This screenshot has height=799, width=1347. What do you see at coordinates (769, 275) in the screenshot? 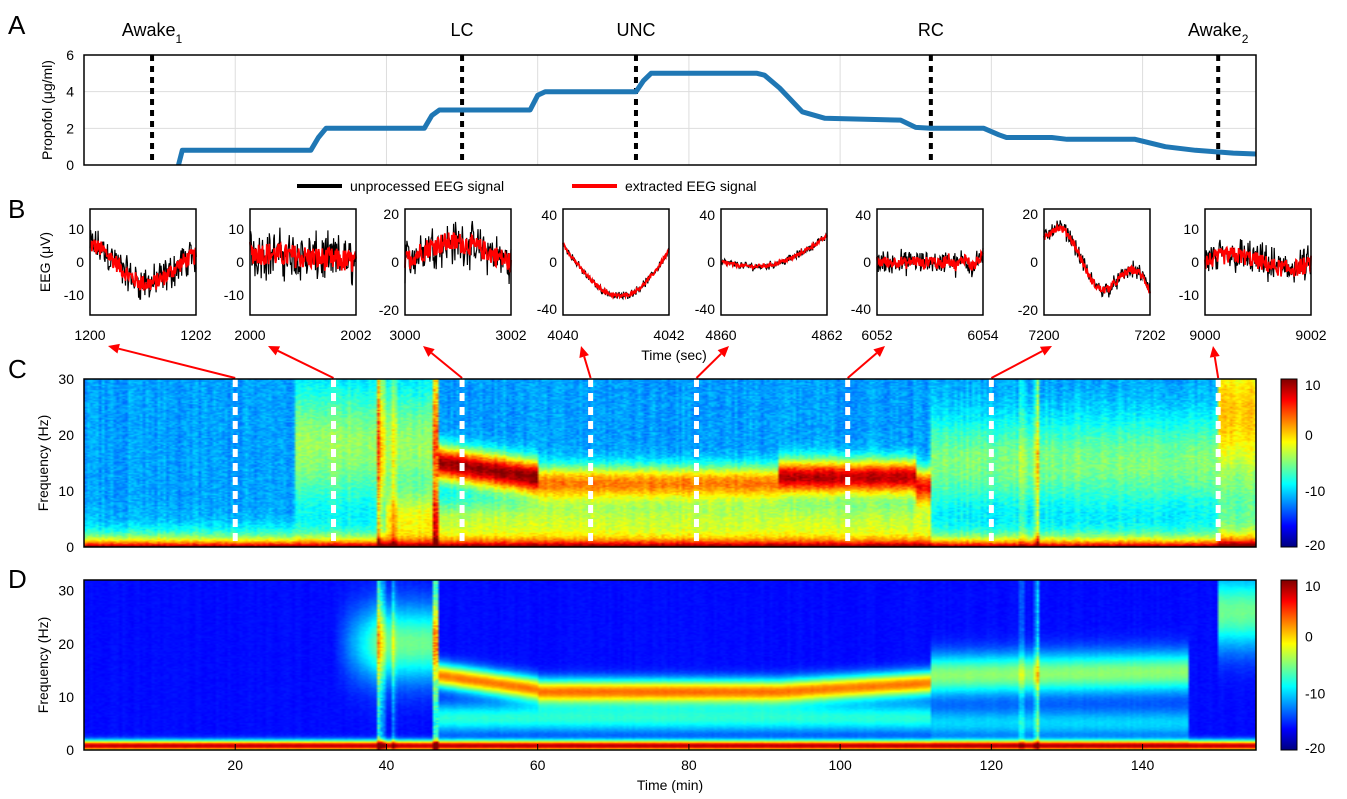
I see `eeg-inset: 40 0 -40 4860 4862` at bounding box center [769, 275].